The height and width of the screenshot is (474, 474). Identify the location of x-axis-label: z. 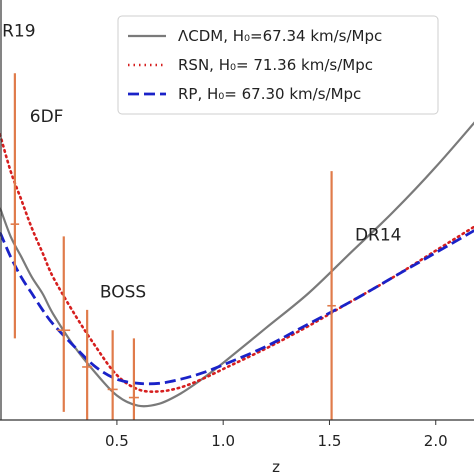
(276, 466).